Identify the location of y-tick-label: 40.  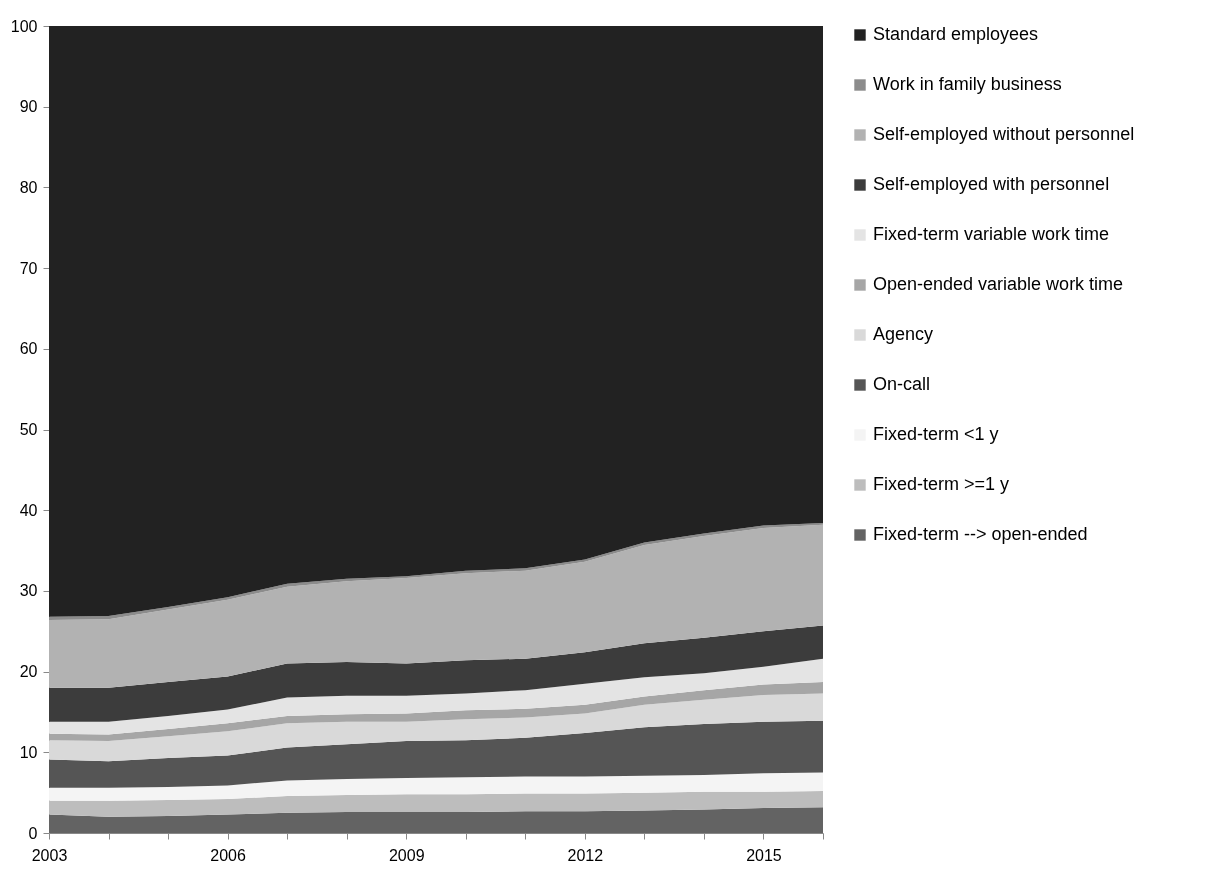
(28, 510).